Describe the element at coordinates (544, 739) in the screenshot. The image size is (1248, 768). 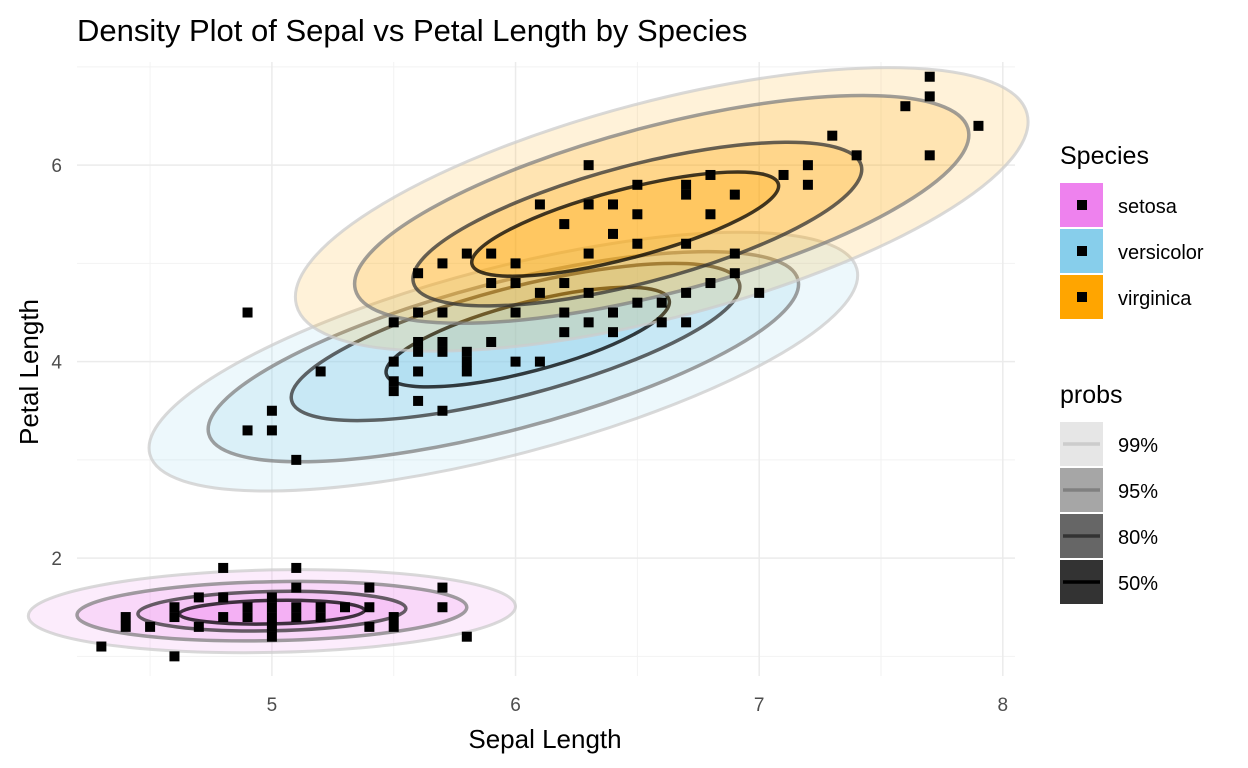
I see `x-axis-title: Sepal Length` at that location.